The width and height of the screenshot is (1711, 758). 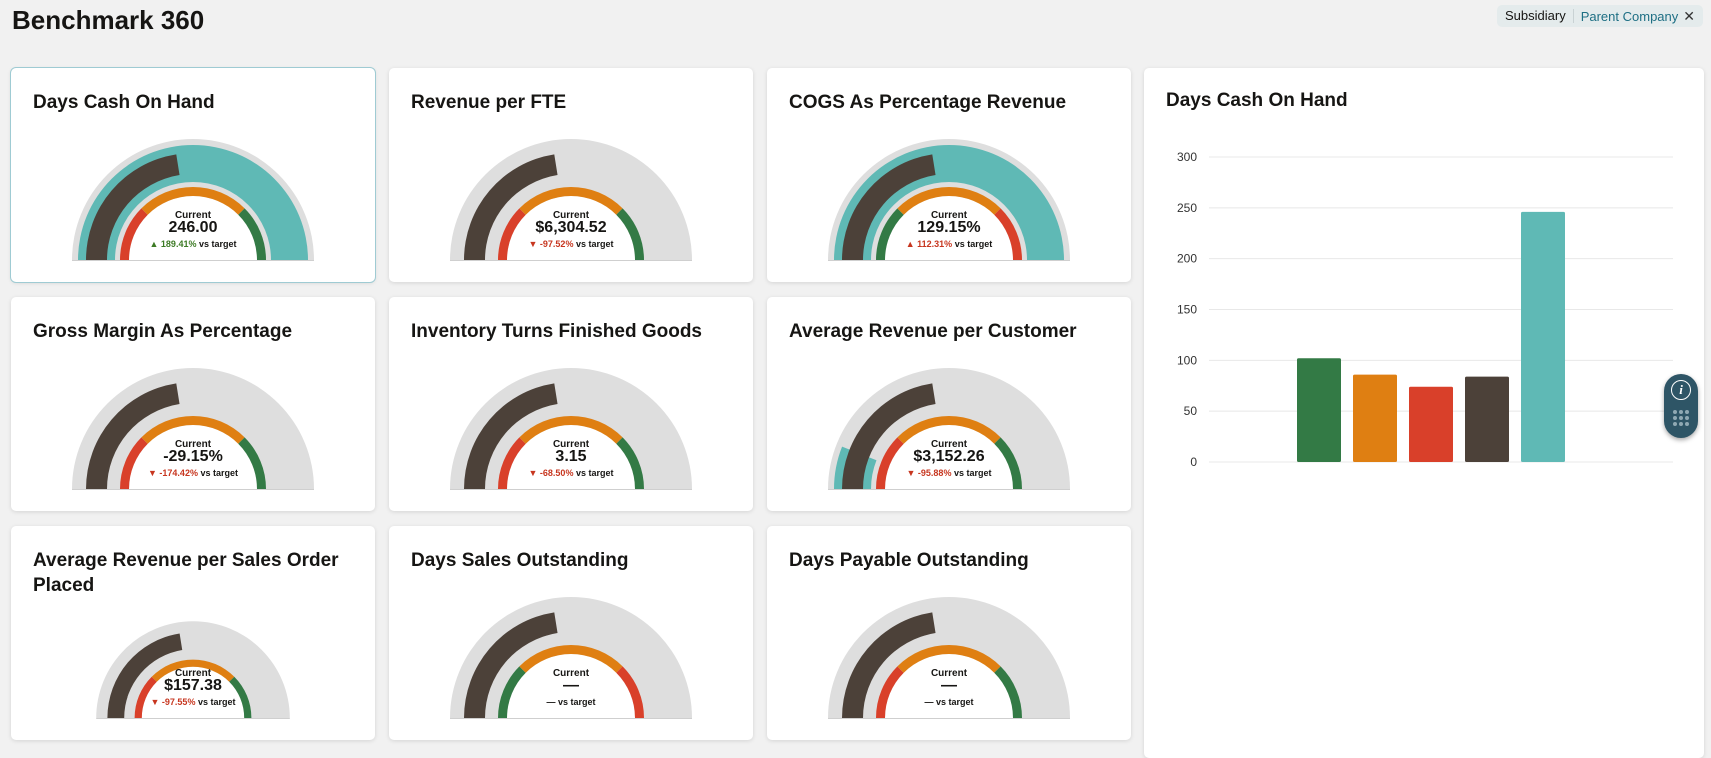 I want to click on close-icon: ✕, so click(x=1689, y=15).